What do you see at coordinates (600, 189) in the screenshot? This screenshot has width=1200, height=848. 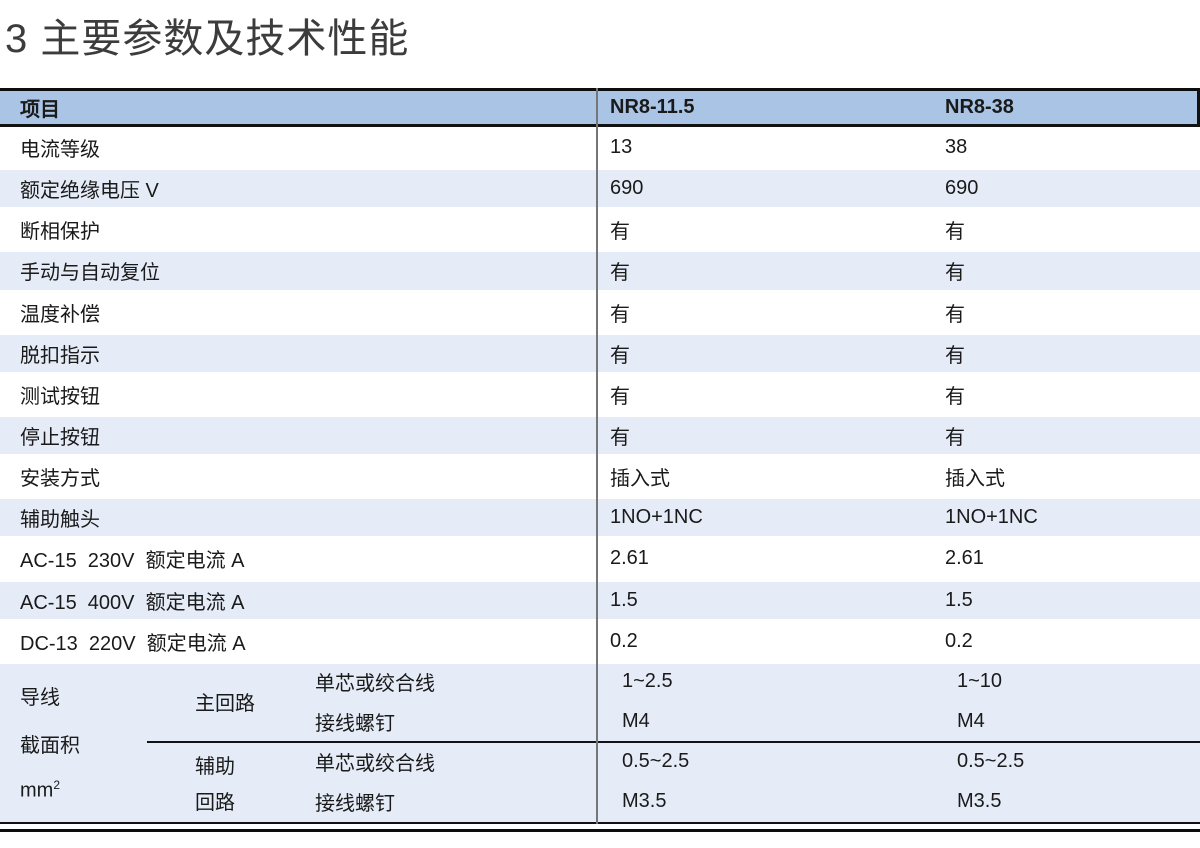 I see `table-row: 额定绝缘电压 V 690 690` at bounding box center [600, 189].